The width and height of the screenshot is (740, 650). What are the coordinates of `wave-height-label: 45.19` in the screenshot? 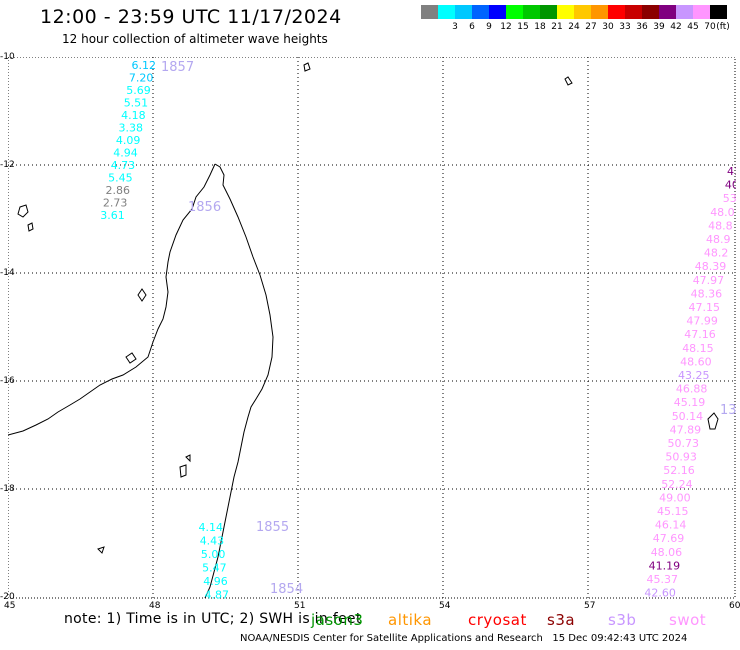 It's located at (690, 402).